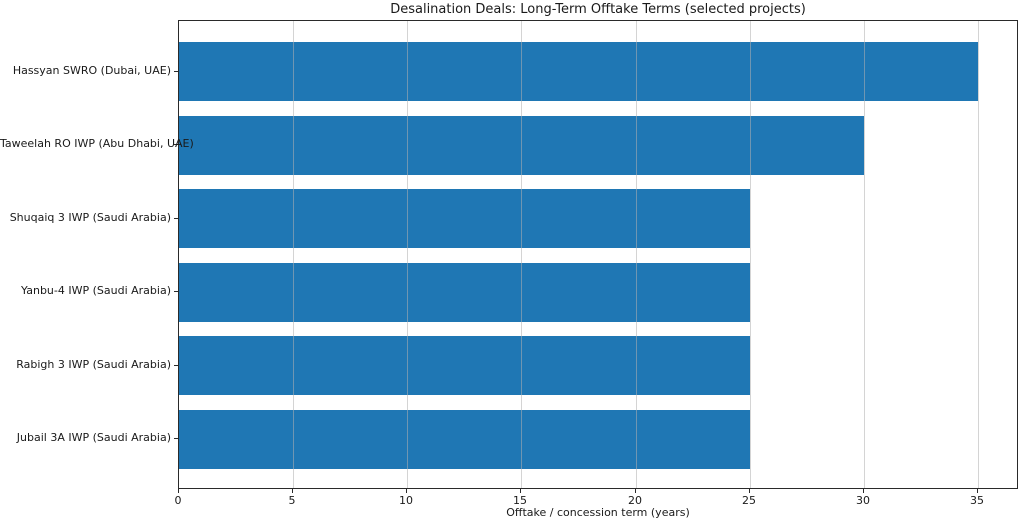  Describe the element at coordinates (97, 143) in the screenshot. I see `y-tick-label: Taweelah RO IWP (Abu Dhabi, UAE)` at that location.